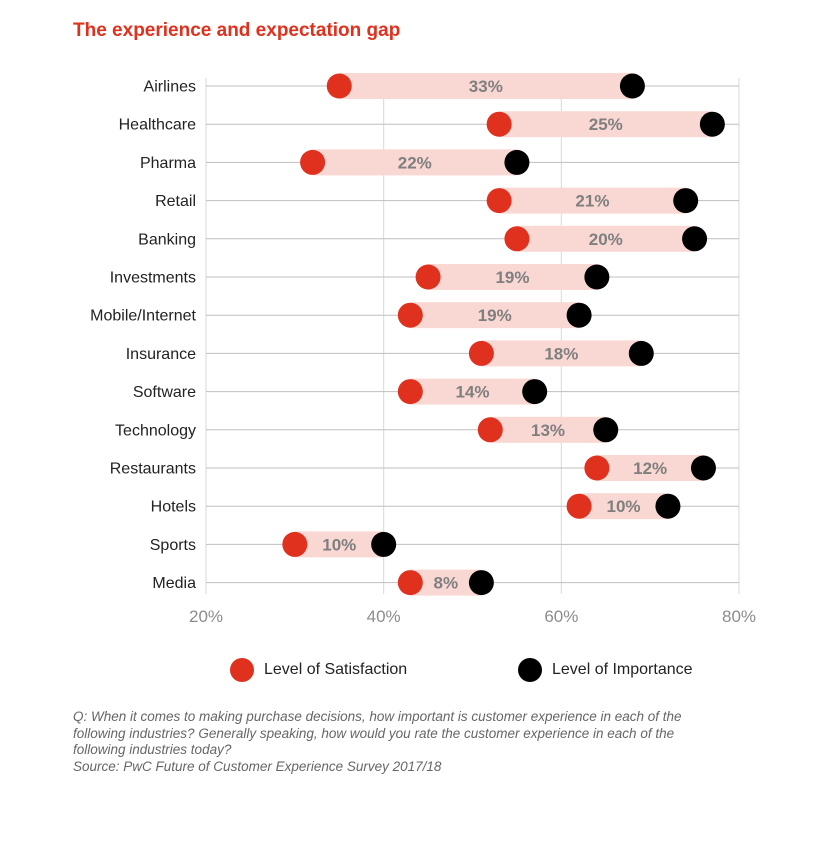 The height and width of the screenshot is (843, 834). Describe the element at coordinates (206, 616) in the screenshot. I see `x-tick-label: 20%` at that location.